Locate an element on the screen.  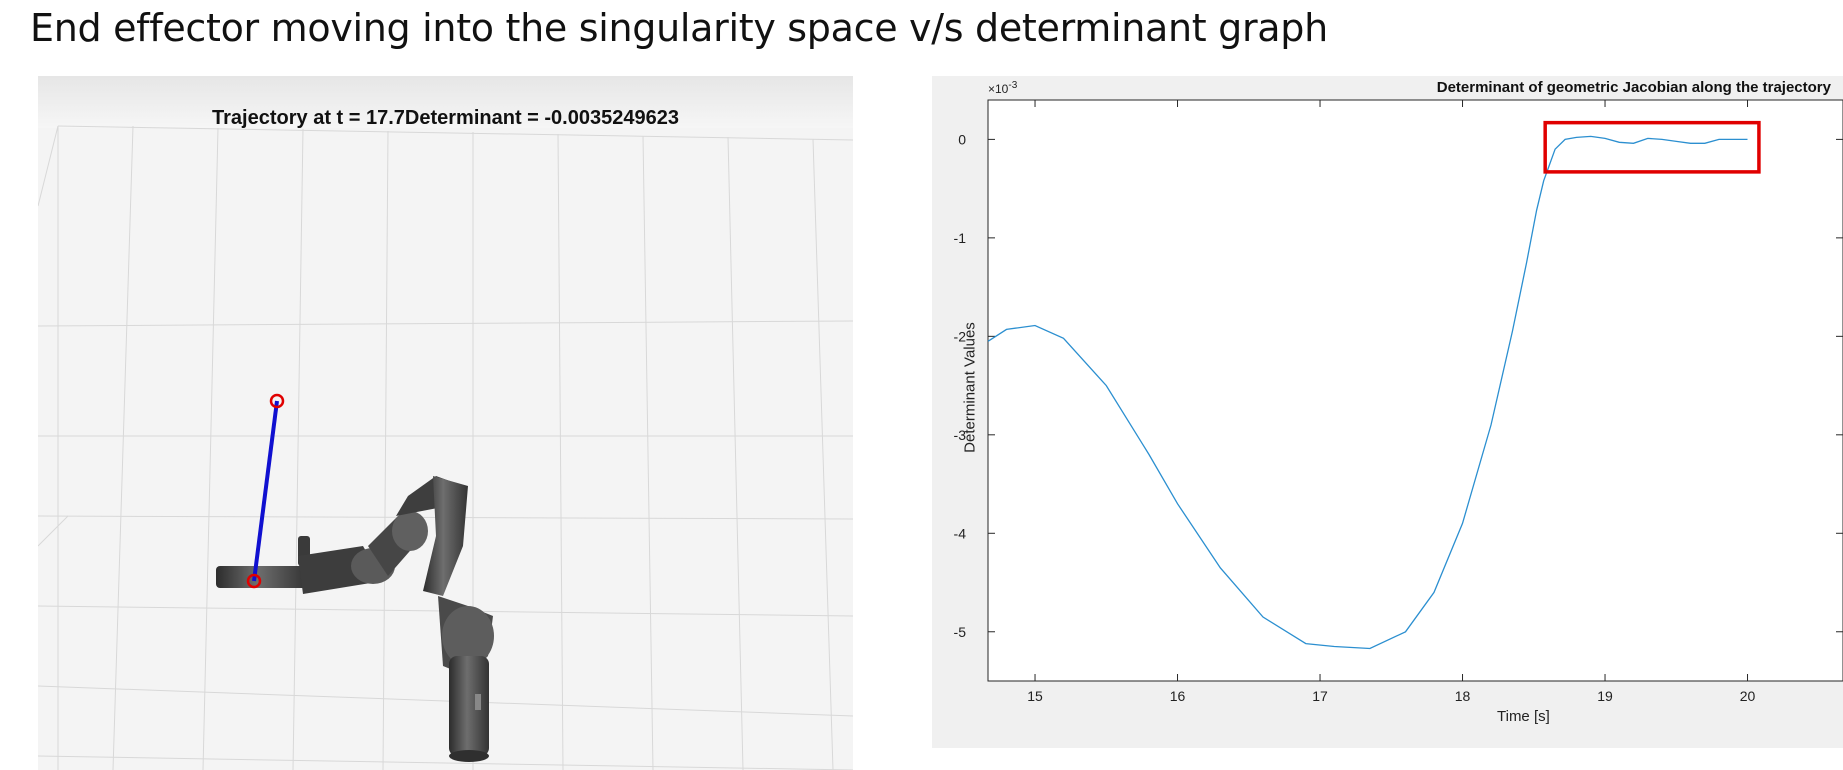
x-axis-label: Time [s] is located at coordinates (1523, 716).